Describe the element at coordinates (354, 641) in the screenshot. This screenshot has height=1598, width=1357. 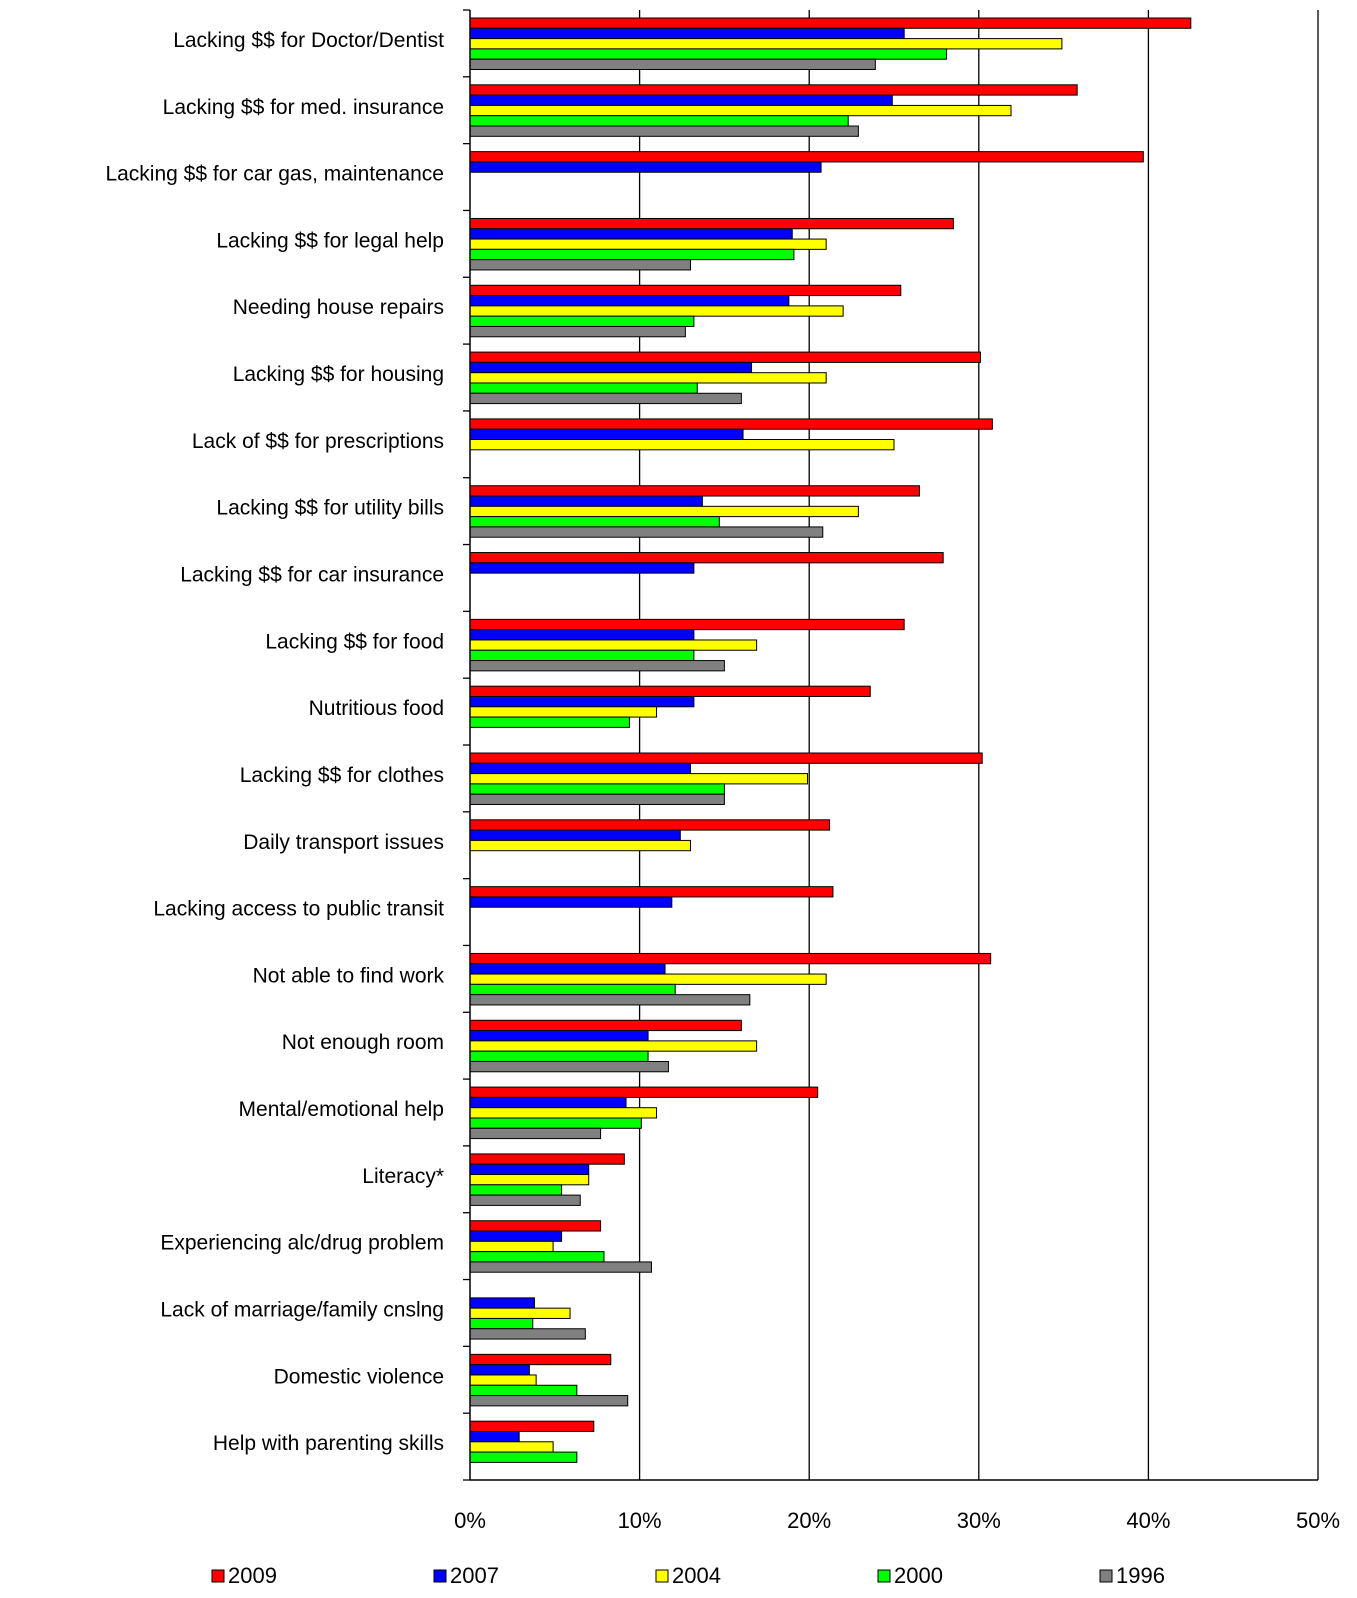
I see `category-label: Lacking $$ for food` at that location.